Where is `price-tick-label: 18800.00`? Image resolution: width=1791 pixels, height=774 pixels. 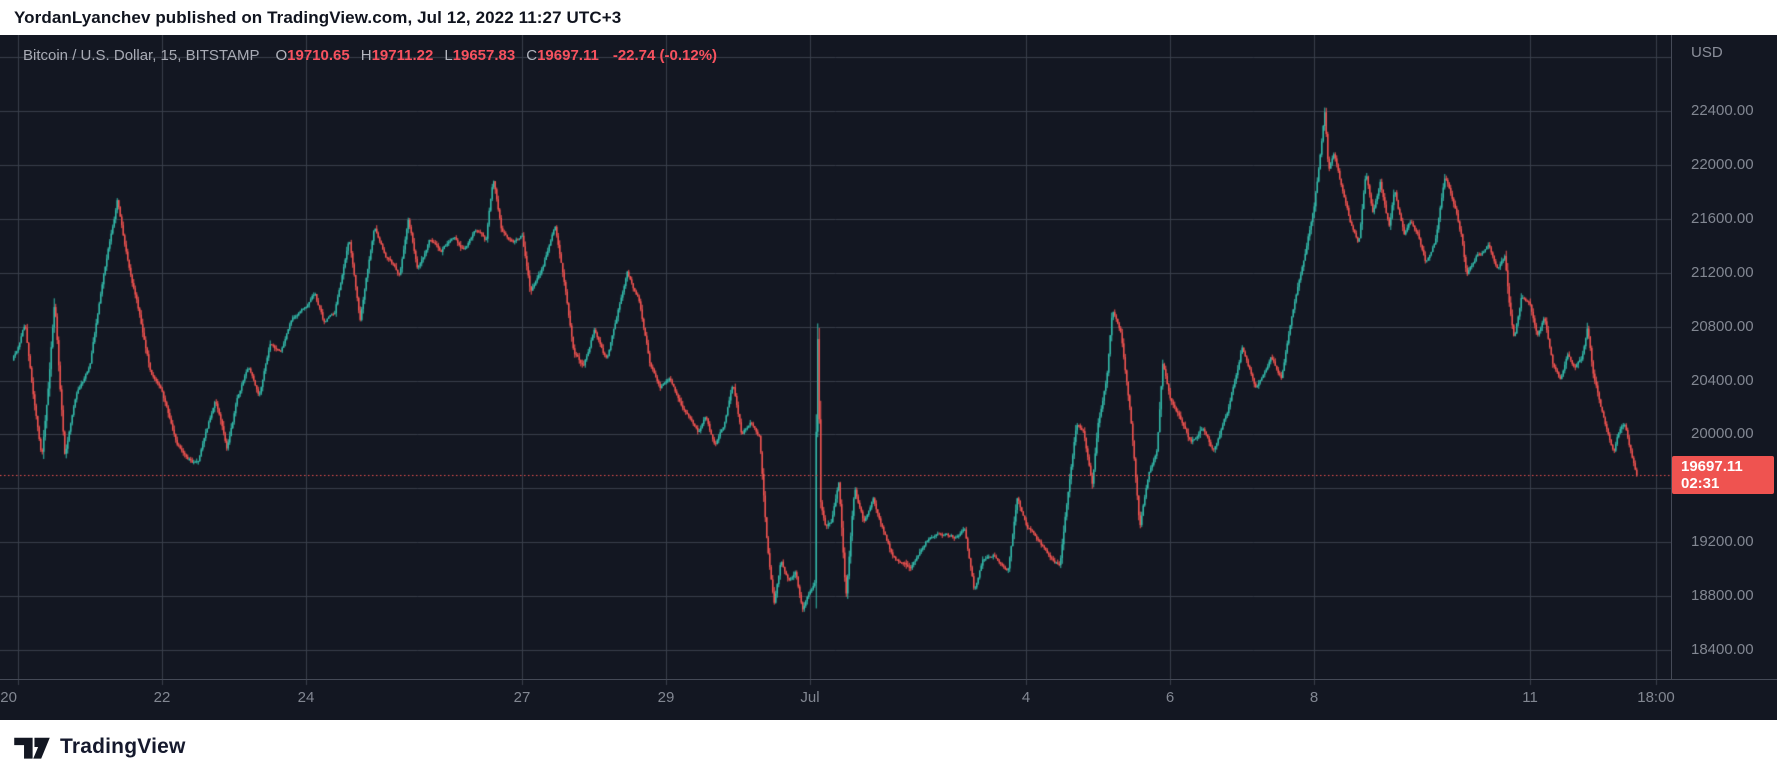
price-tick-label: 18800.00 is located at coordinates (1722, 596).